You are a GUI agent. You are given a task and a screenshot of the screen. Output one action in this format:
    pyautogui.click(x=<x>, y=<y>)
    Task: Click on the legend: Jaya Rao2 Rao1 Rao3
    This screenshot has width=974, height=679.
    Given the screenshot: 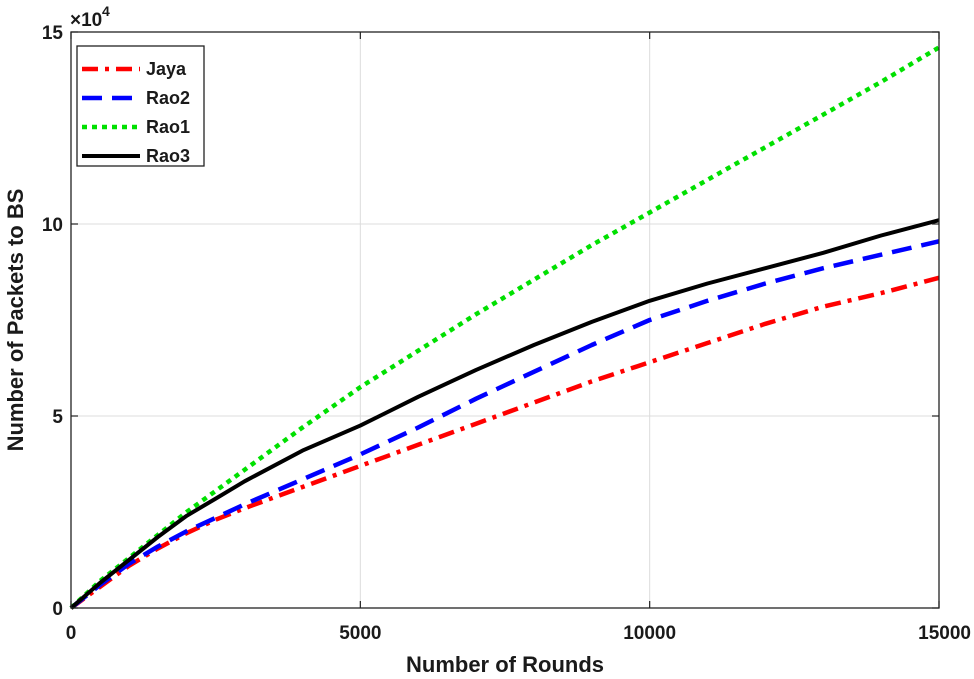 What is the action you would take?
    pyautogui.click(x=140, y=106)
    